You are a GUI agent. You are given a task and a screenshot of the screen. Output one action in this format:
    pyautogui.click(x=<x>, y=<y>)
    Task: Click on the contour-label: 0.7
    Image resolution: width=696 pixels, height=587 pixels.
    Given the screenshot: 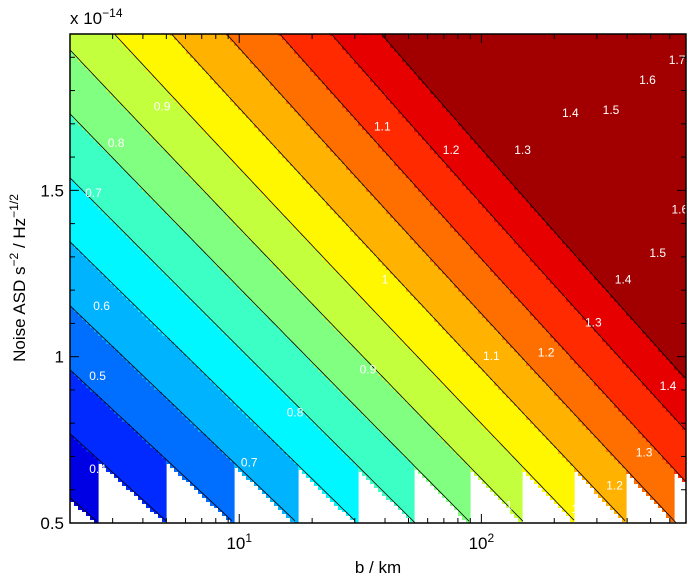 What is the action you would take?
    pyautogui.click(x=249, y=462)
    